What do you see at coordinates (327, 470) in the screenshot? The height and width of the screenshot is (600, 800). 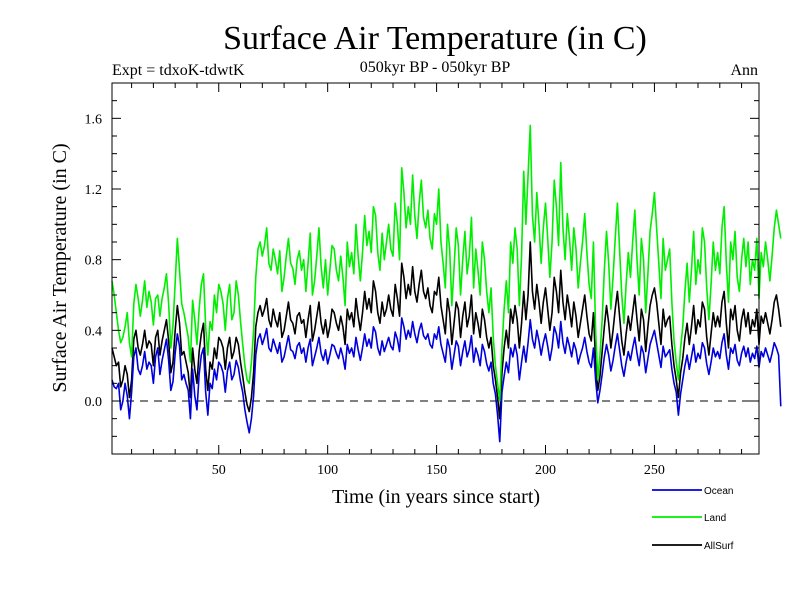 I see `x-tick-label: 100` at bounding box center [327, 470].